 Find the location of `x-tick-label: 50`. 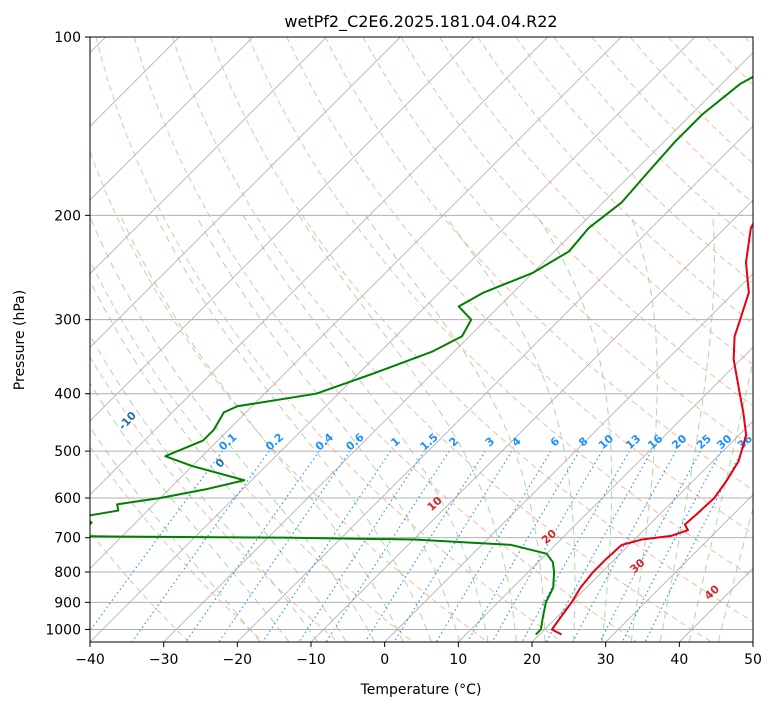

x-tick-label: 50 is located at coordinates (753, 660).